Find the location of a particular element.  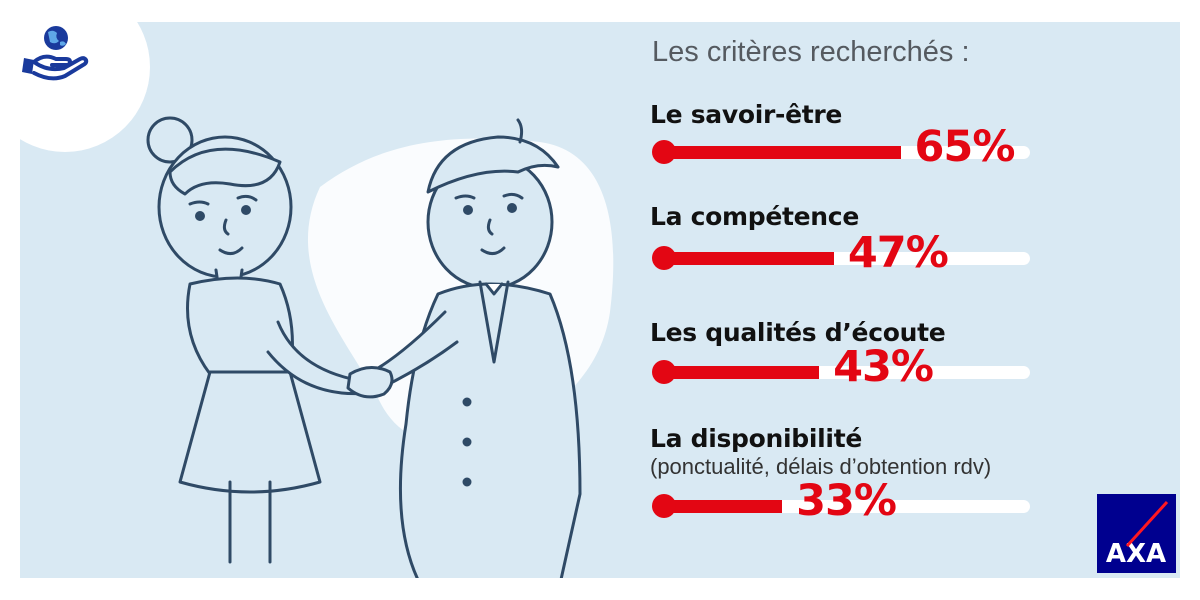

criterion-label: Les qualités d’écoute is located at coordinates (798, 332).